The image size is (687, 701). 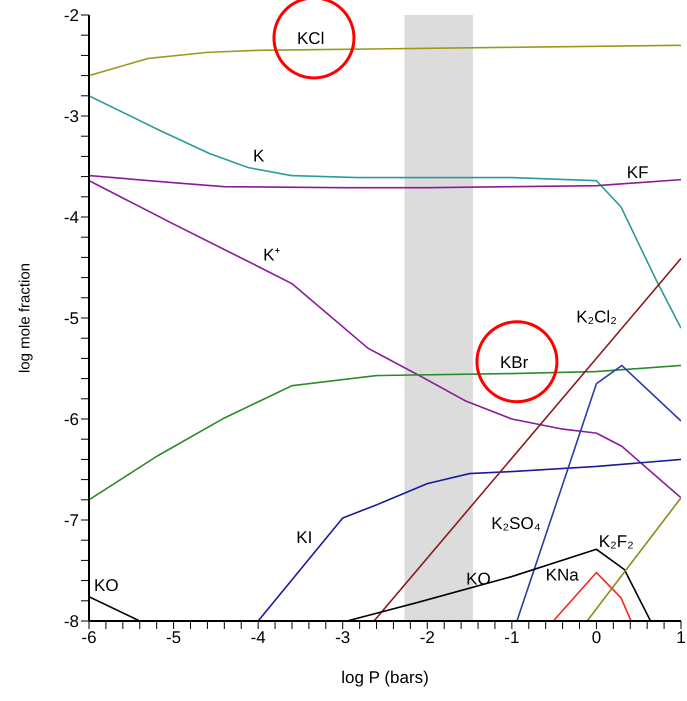 I want to click on x-axis-title: log P (bars), so click(x=385, y=677).